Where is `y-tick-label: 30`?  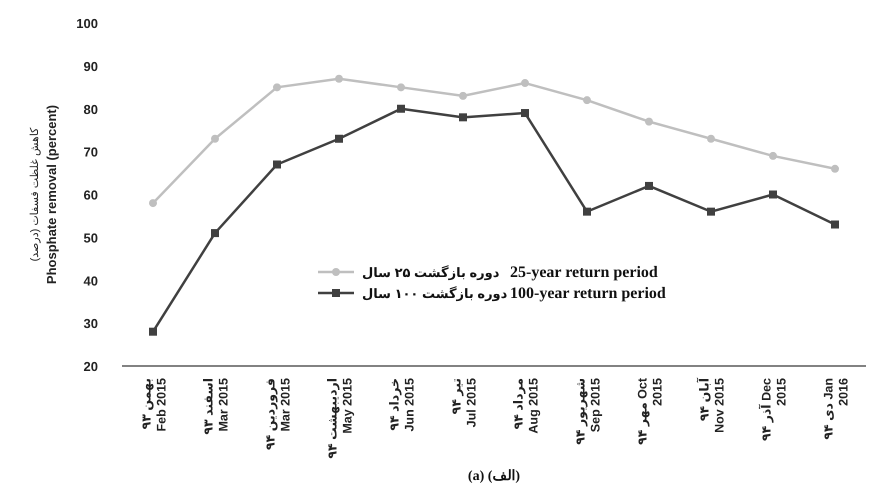 y-tick-label: 30 is located at coordinates (91, 324).